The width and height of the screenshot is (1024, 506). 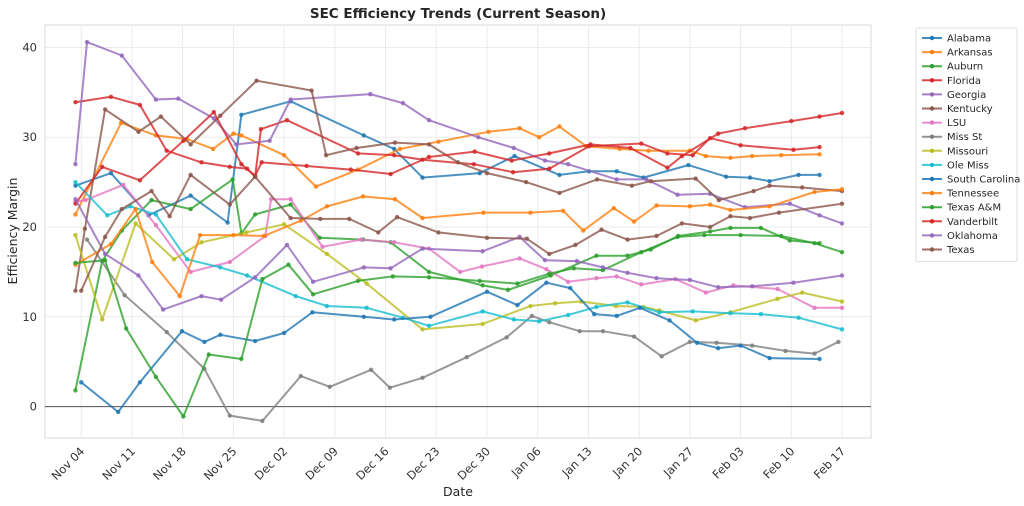 I want to click on legend-item: Oklahoma, so click(x=960, y=236).